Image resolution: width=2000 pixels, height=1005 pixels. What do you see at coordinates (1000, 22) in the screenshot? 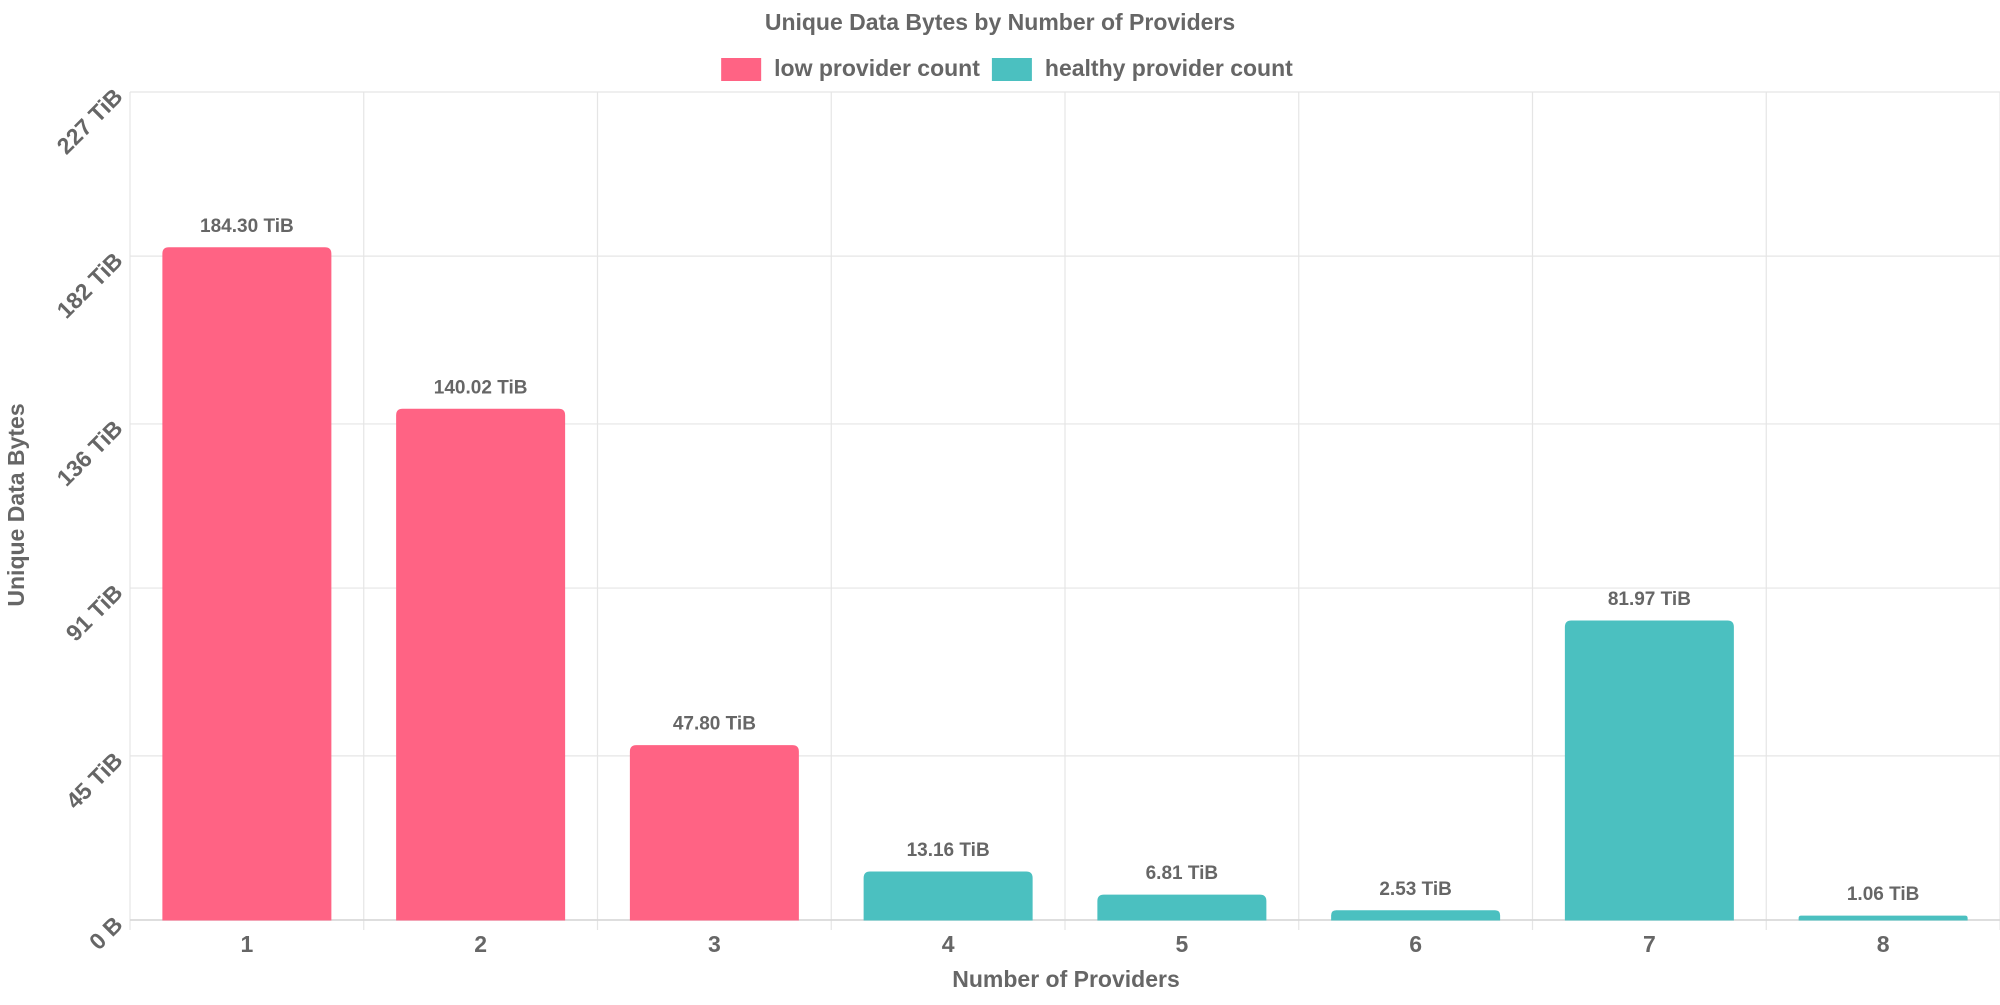
I see `chart-title: Unique Data Bytes by Number of Providers` at bounding box center [1000, 22].